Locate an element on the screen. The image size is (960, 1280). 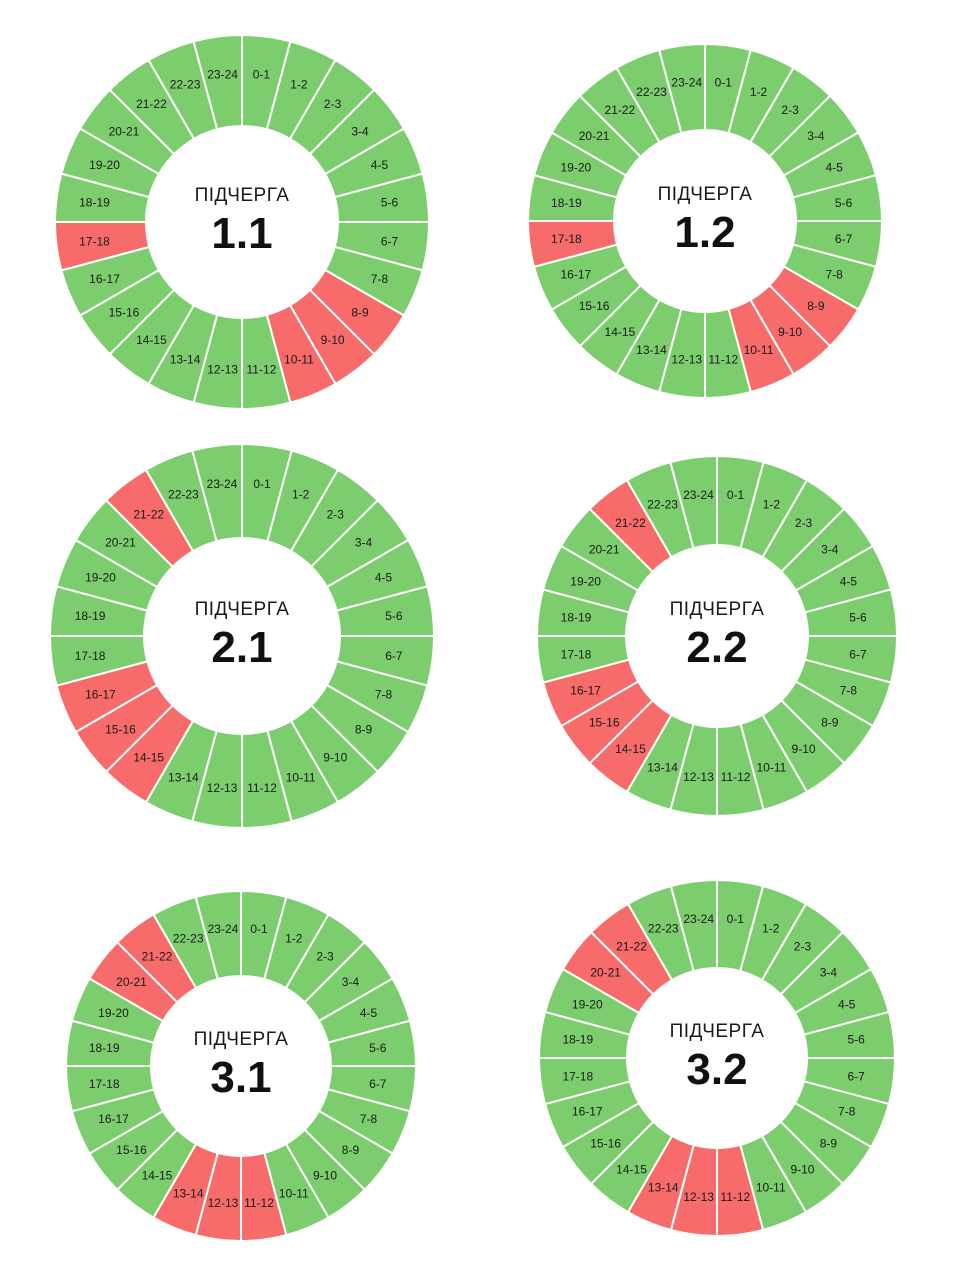
queue-number: 1.2 is located at coordinates (704, 232).